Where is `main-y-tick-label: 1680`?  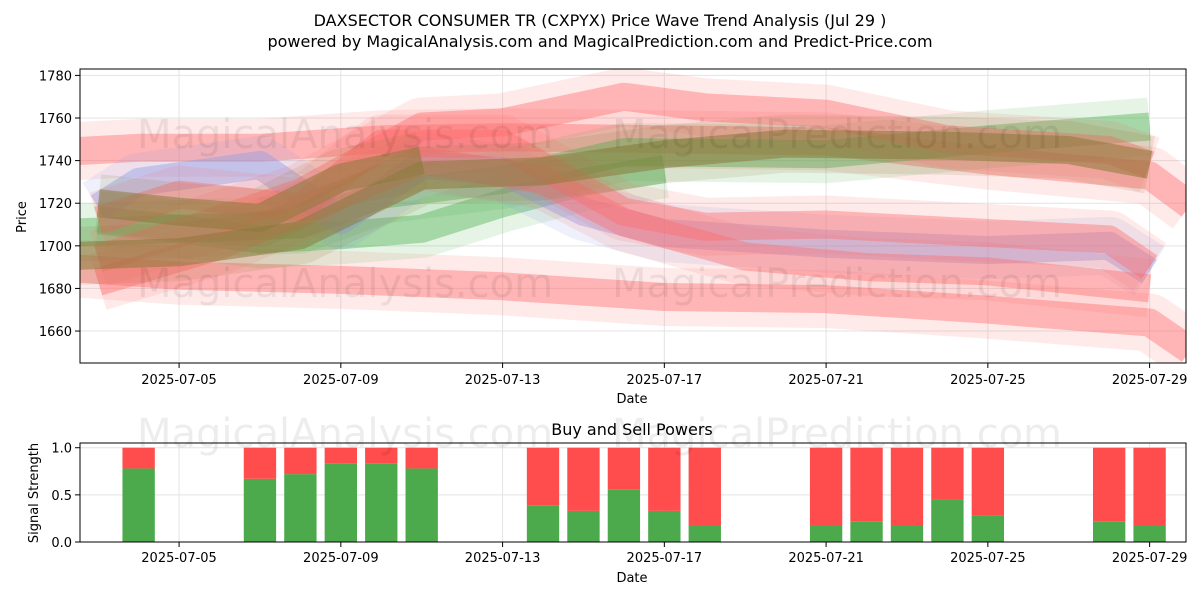 main-y-tick-label: 1680 is located at coordinates (55, 289).